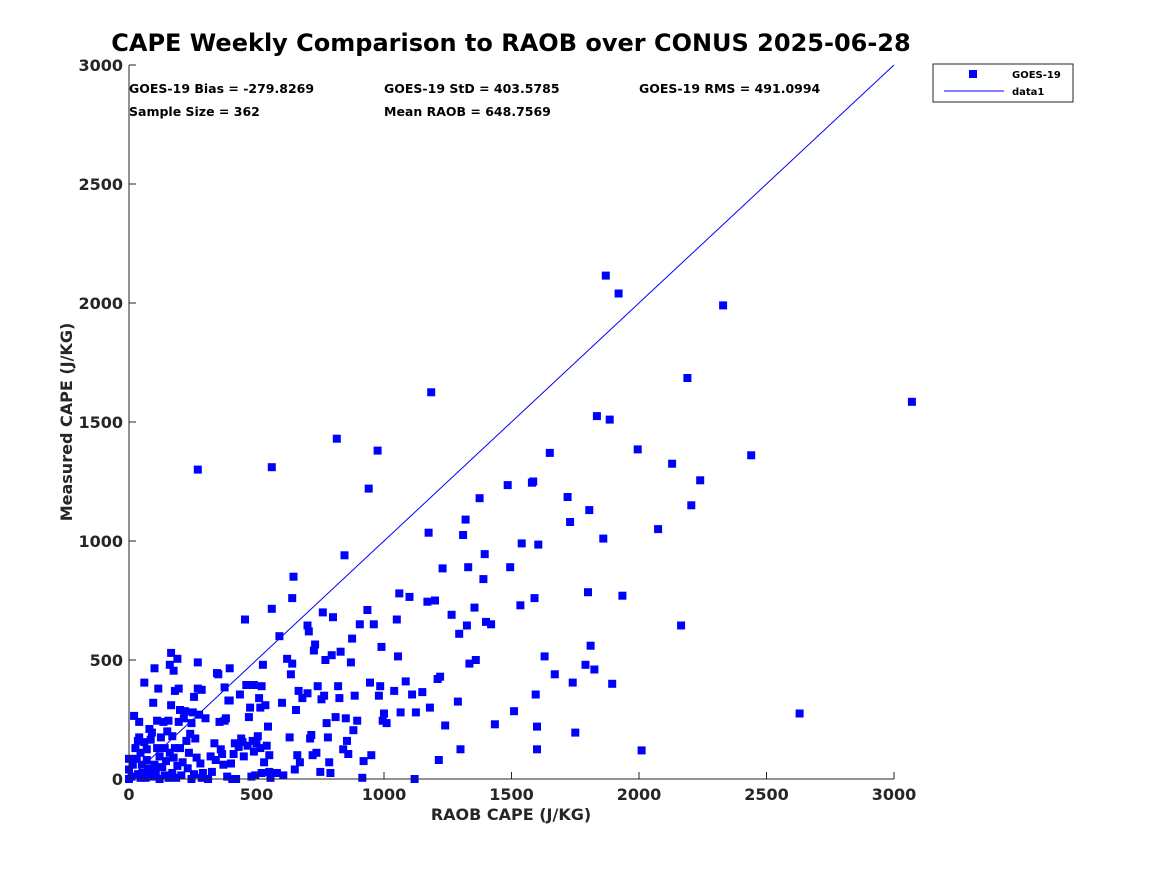 The height and width of the screenshot is (875, 1167). Describe the element at coordinates (511, 794) in the screenshot. I see `x-tick-label-3: 1500` at that location.